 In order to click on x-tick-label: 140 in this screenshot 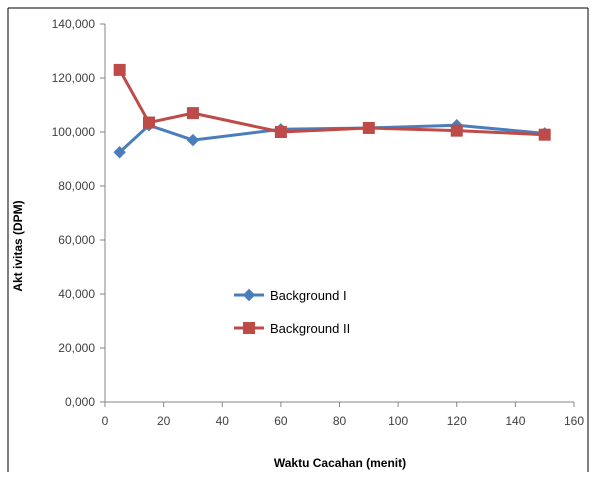, I will do `click(515, 421)`.